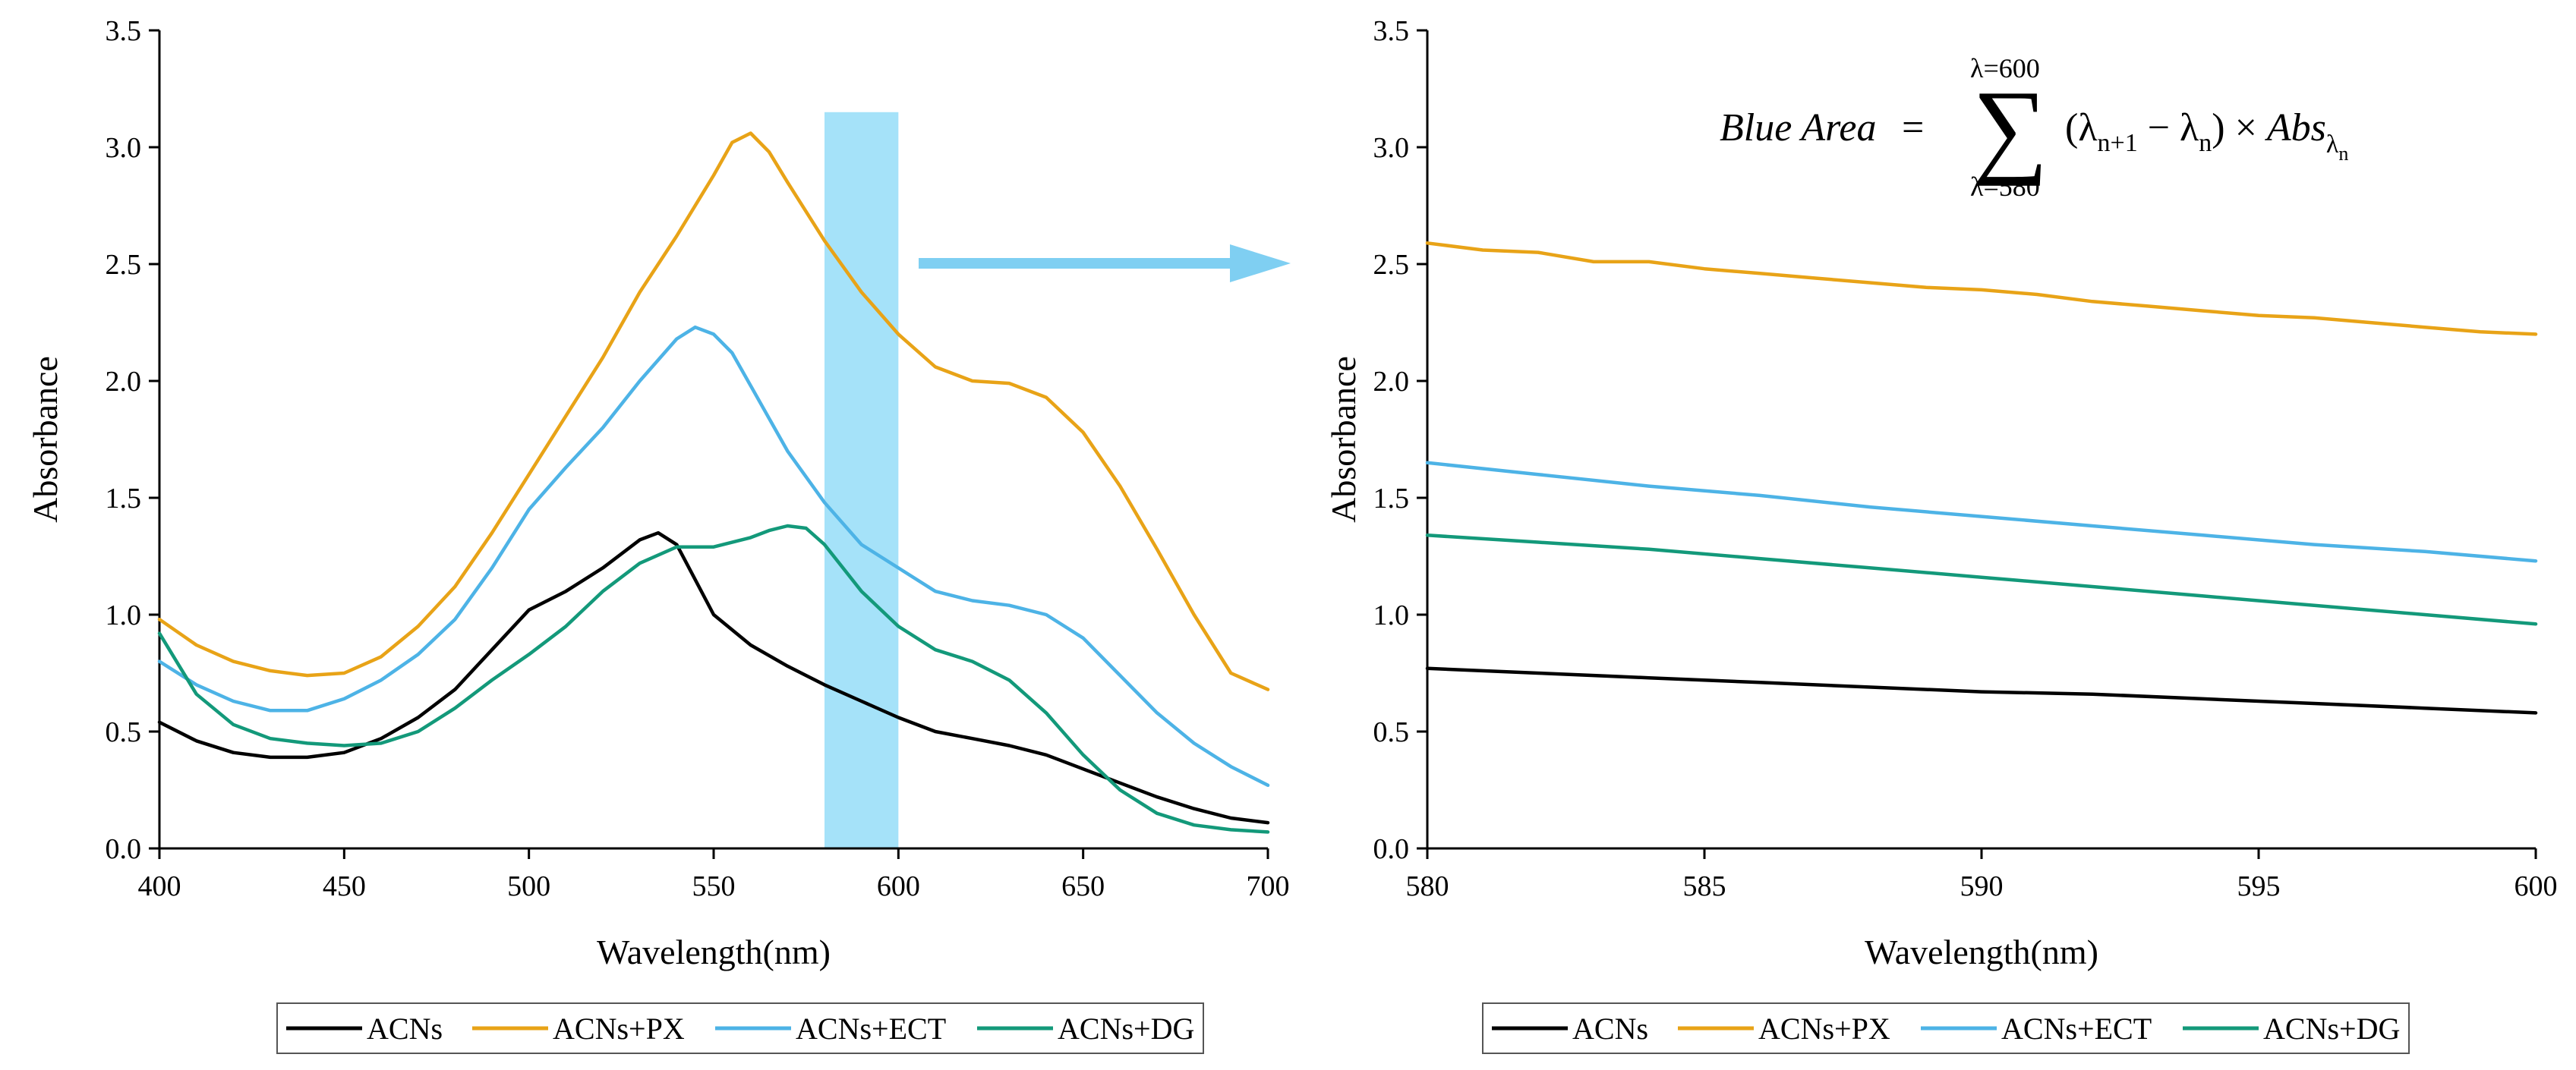 The image size is (2576, 1070). Describe the element at coordinates (2239, 128) in the screenshot. I see `formula-times: ) ×` at that location.